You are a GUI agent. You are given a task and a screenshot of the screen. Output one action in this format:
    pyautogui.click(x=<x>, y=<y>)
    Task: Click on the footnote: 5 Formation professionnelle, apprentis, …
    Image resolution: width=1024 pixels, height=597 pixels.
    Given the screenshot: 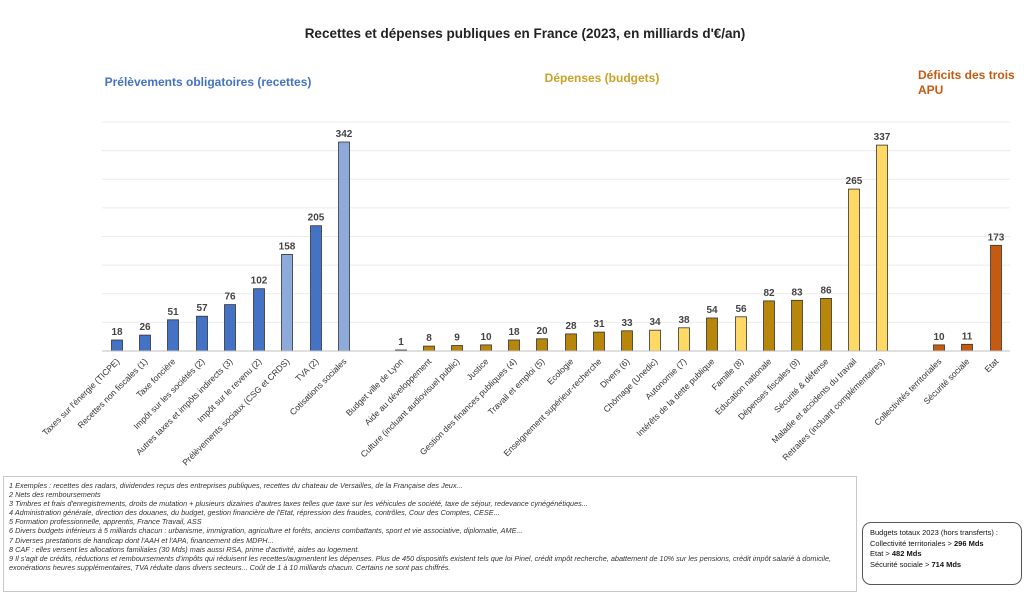 What is the action you would take?
    pyautogui.click(x=105, y=522)
    